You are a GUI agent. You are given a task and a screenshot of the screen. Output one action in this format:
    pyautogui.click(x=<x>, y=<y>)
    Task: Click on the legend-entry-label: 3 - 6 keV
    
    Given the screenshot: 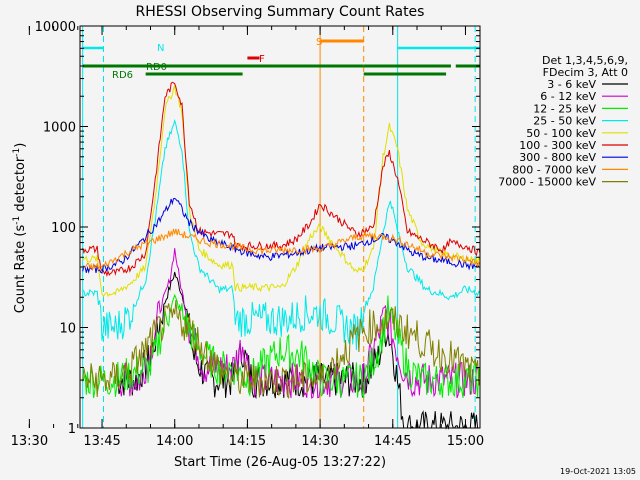 What is the action you would take?
    pyautogui.click(x=571, y=84)
    